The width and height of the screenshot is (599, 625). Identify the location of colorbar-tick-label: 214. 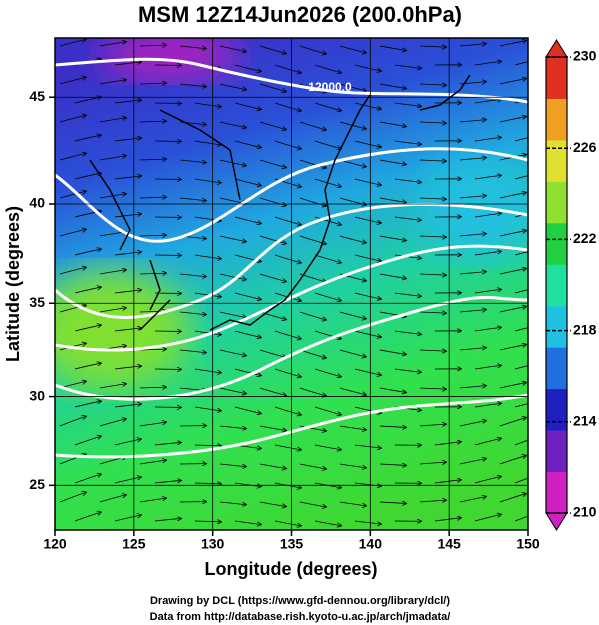
(585, 421).